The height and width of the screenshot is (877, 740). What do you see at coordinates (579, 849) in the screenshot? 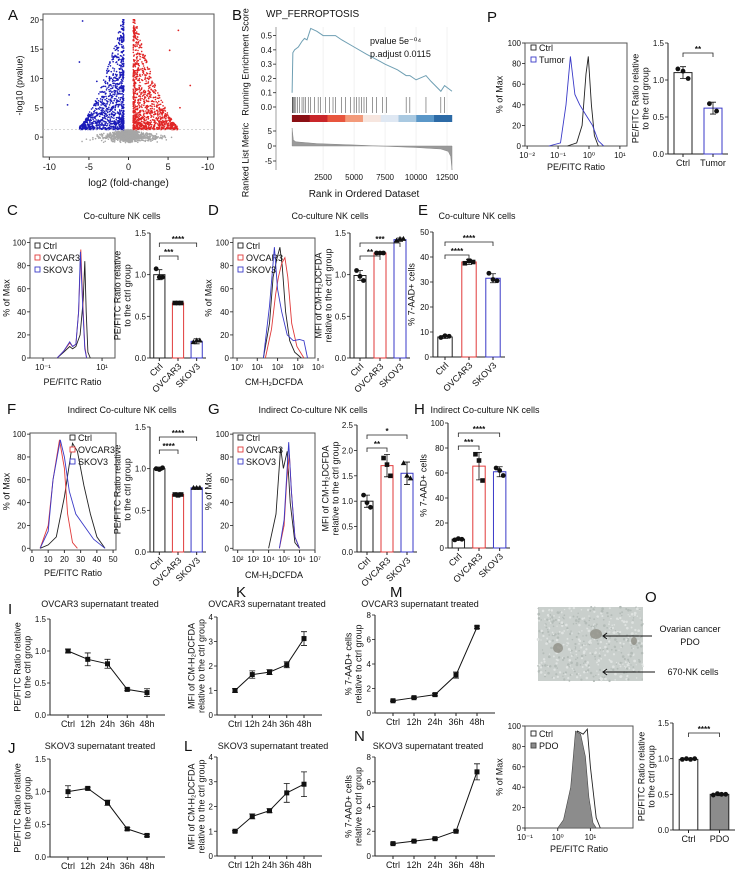
I see `x-axis-label: PE/FITC Ratio` at bounding box center [579, 849].